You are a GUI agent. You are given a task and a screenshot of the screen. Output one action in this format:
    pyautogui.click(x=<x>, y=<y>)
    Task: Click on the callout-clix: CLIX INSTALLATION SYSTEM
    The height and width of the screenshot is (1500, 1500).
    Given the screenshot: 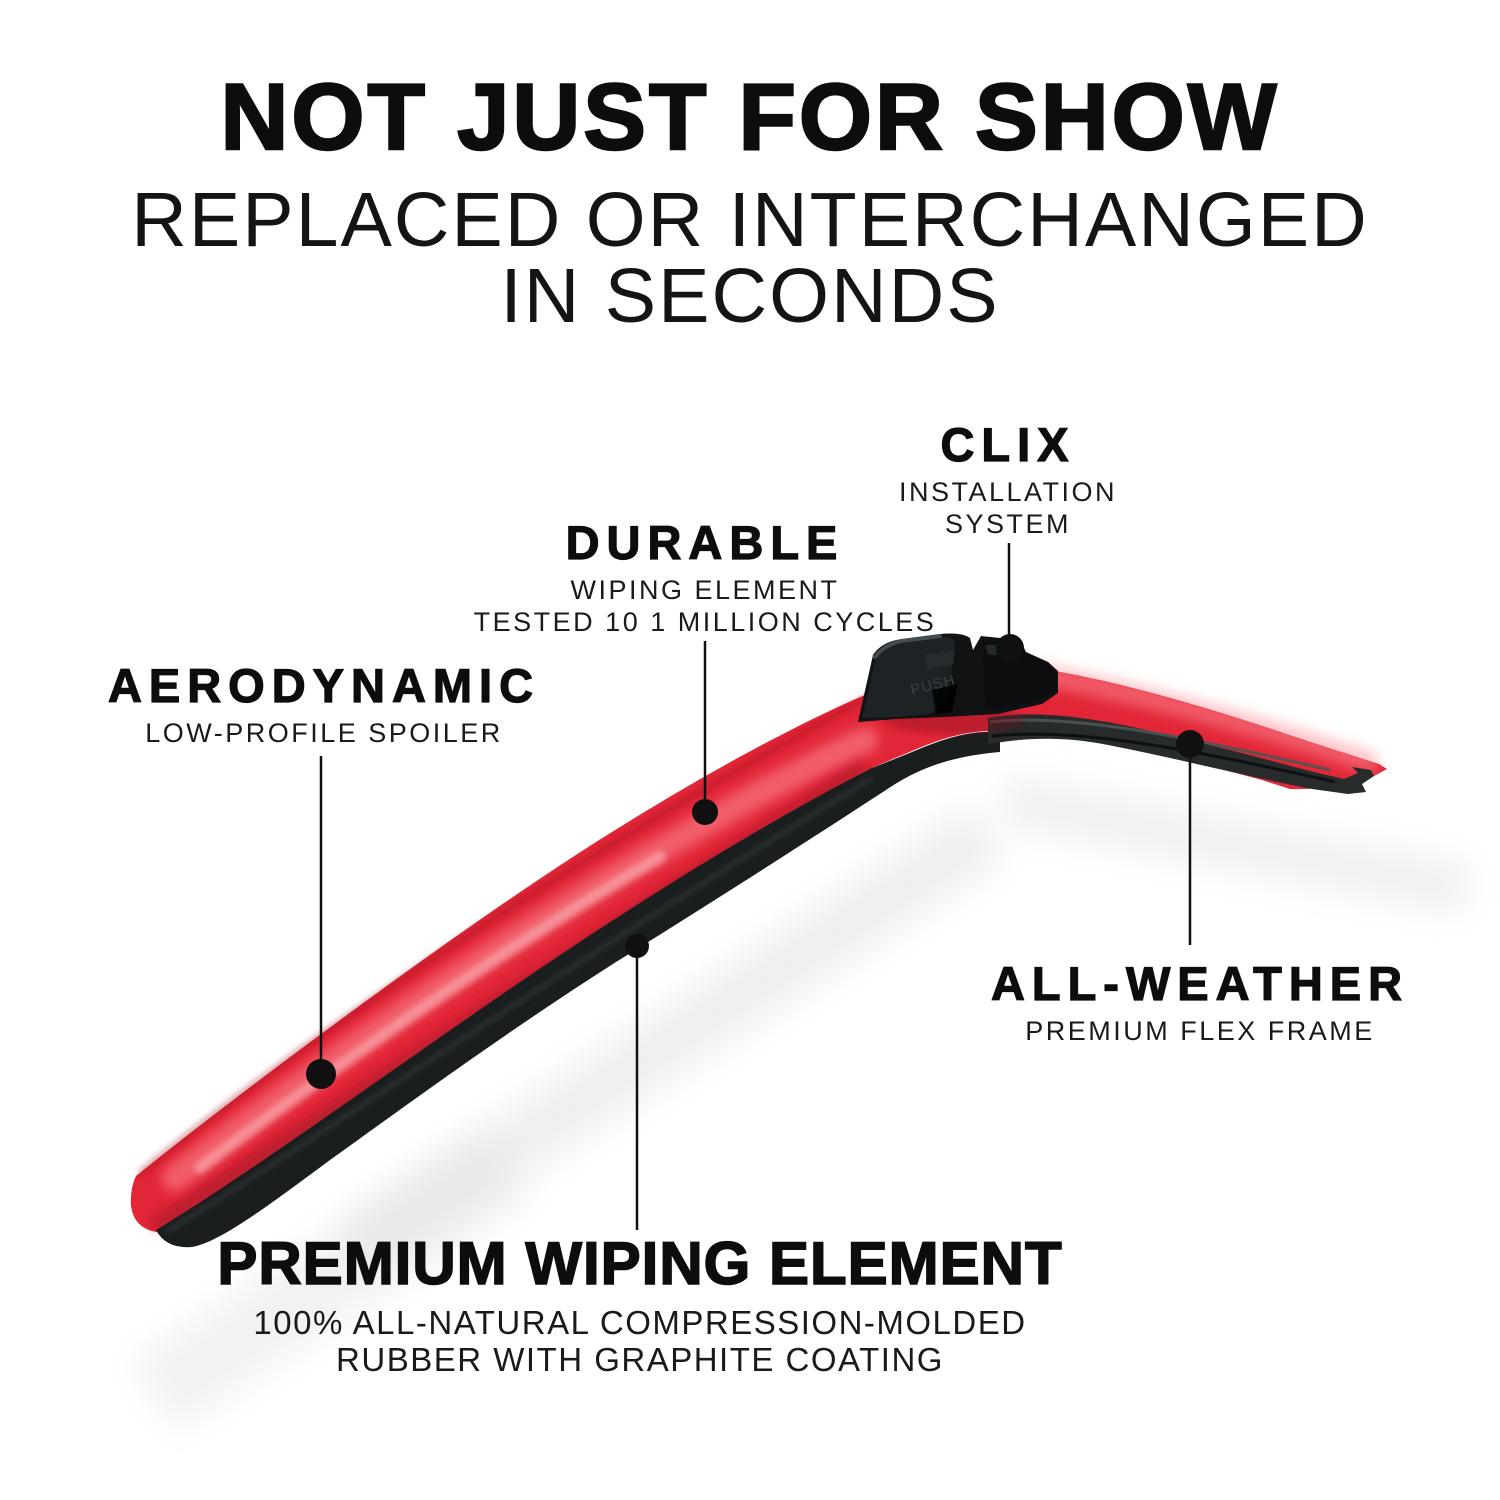 What is the action you would take?
    pyautogui.click(x=1008, y=479)
    